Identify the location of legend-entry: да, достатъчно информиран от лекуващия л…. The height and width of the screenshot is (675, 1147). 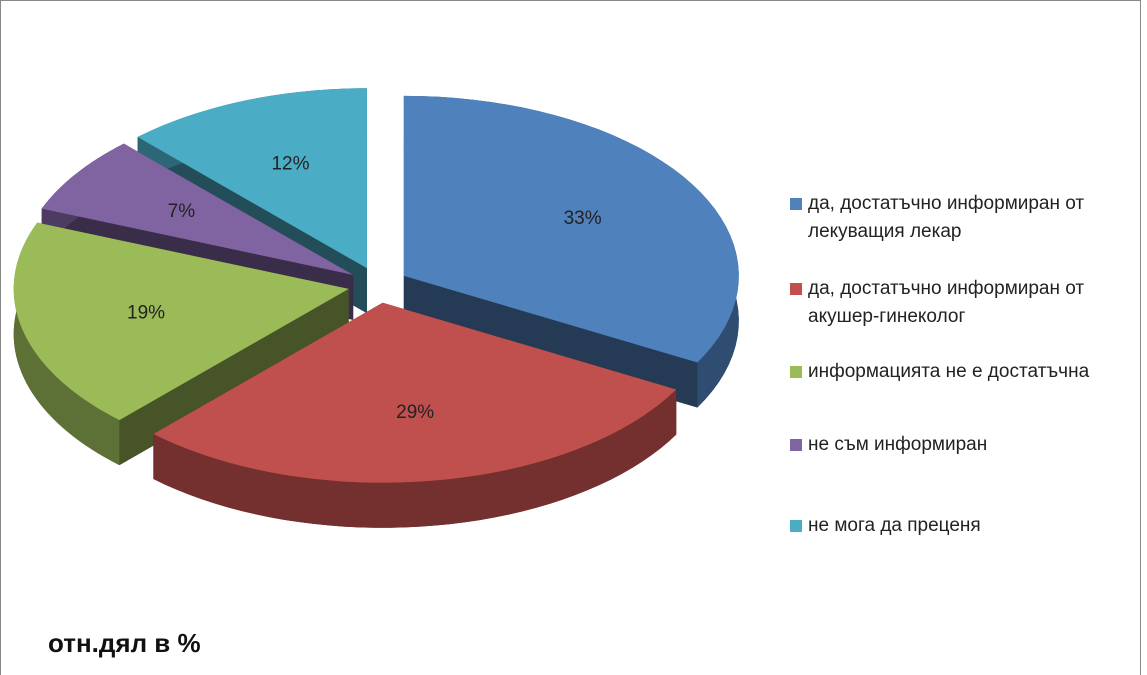
(960, 218).